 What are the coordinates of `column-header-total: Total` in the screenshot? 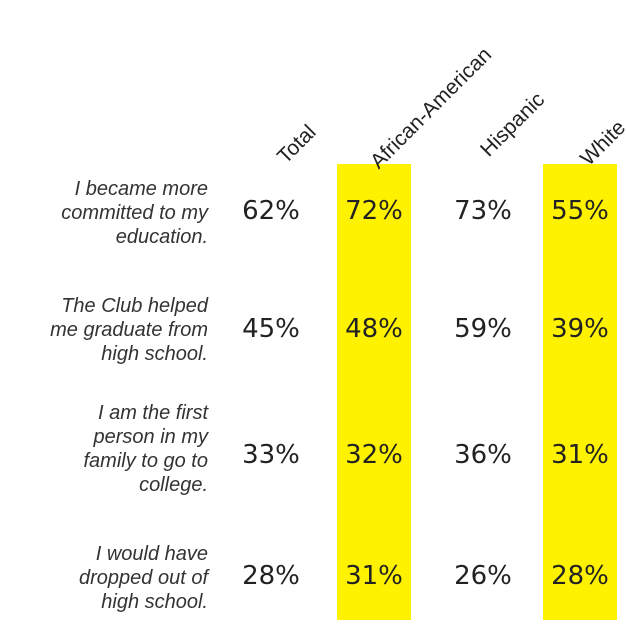 It's located at (297, 145).